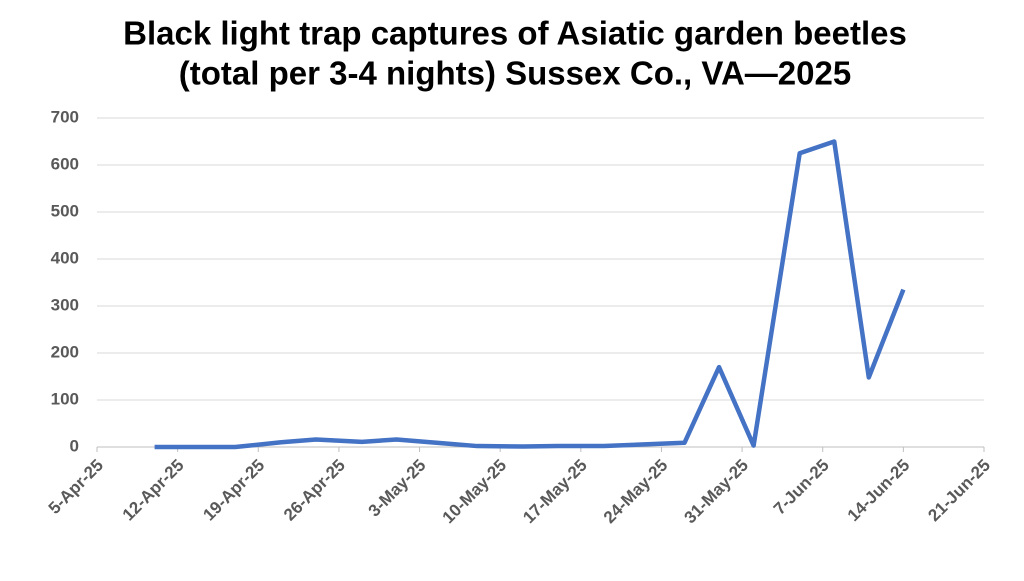  What do you see at coordinates (65, 257) in the screenshot?
I see `y-tick-label: 400` at bounding box center [65, 257].